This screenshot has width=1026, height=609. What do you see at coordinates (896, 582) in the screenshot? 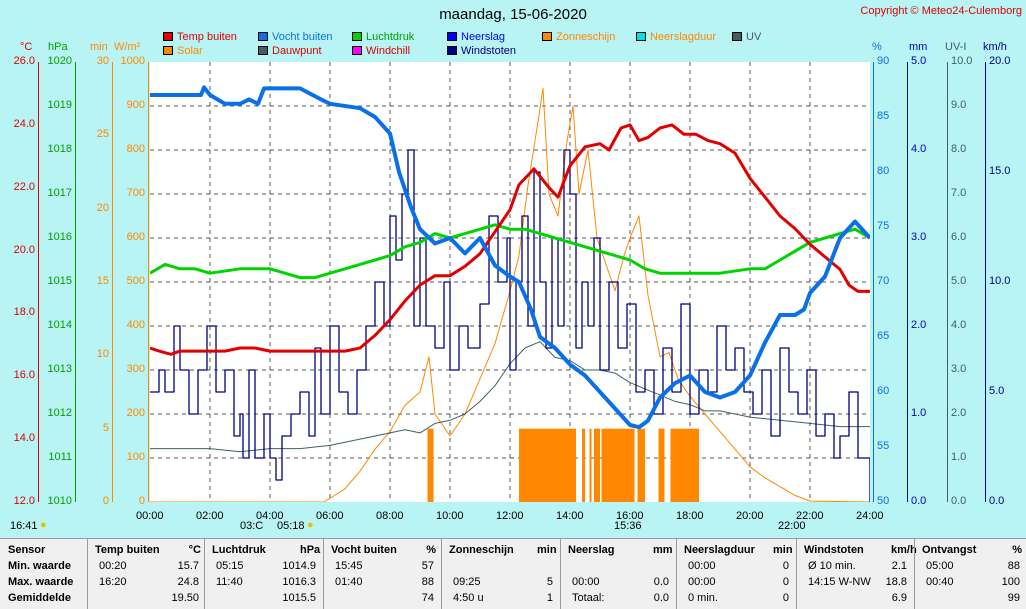
I see `stats-value: 18.8` at bounding box center [896, 582].